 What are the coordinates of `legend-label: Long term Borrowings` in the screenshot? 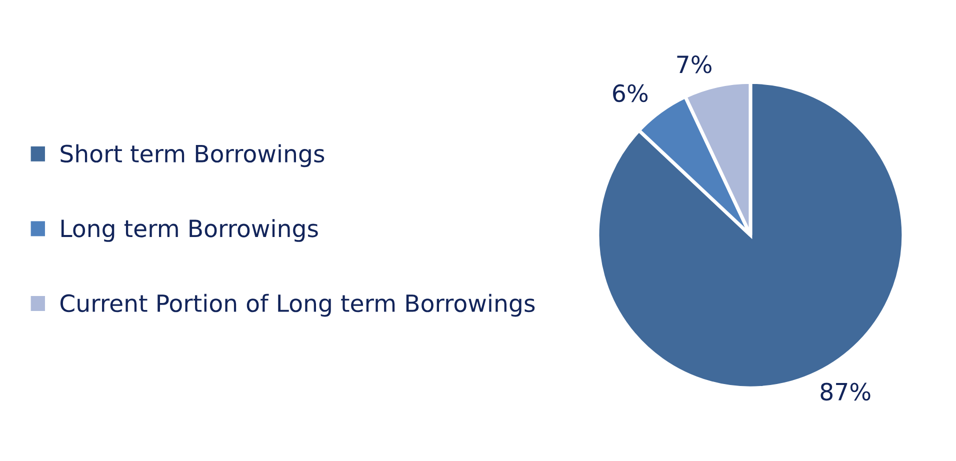 It's located at (189, 230).